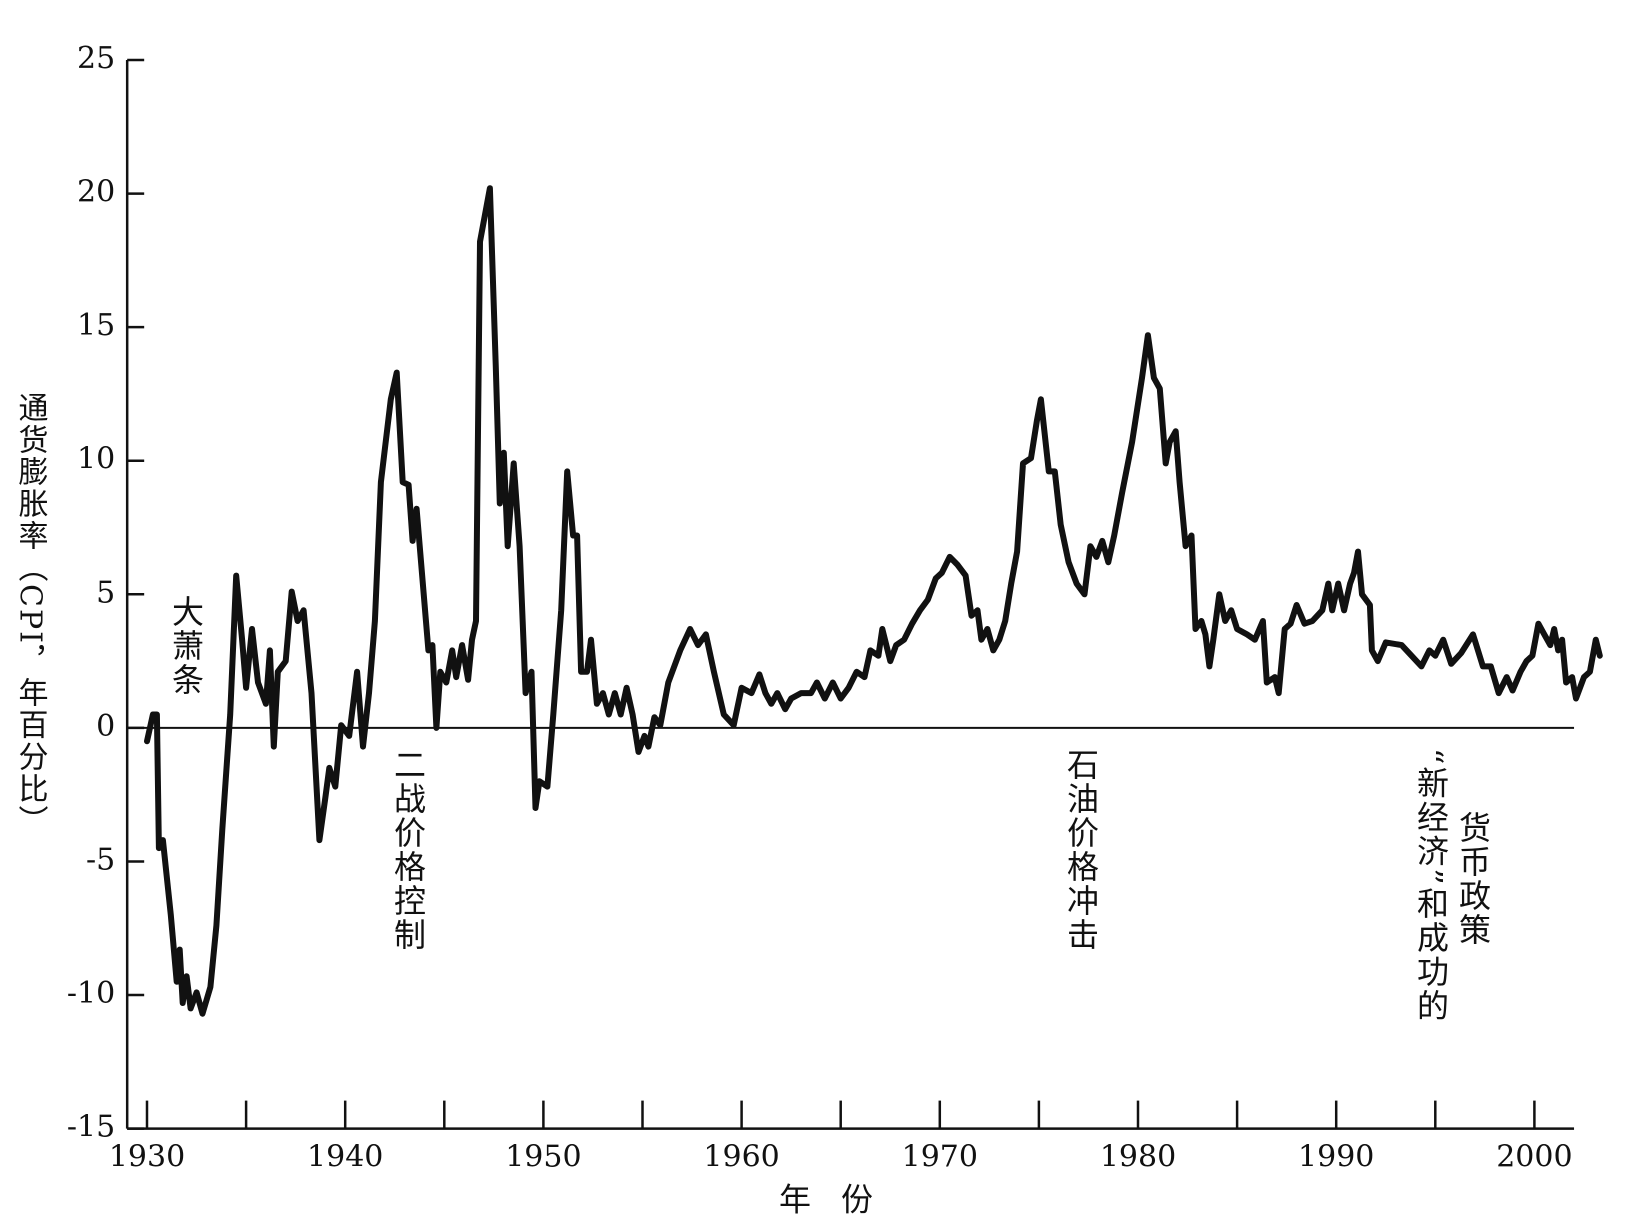 The width and height of the screenshot is (1638, 1225). I want to click on y-tick-label: -5, so click(100, 859).